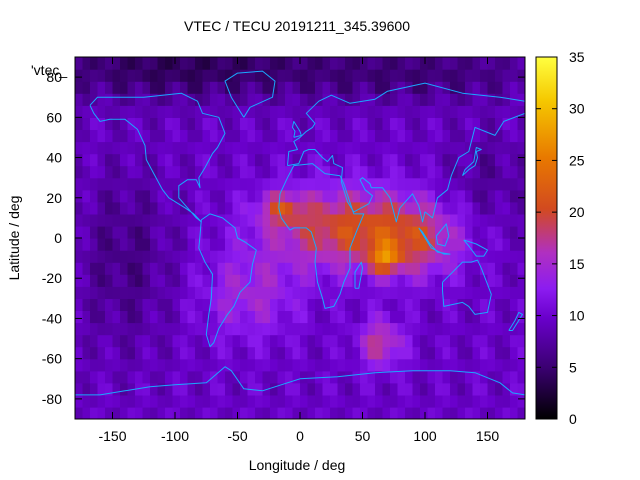  What do you see at coordinates (297, 465) in the screenshot?
I see `x-axis-label: Longitude / deg` at bounding box center [297, 465].